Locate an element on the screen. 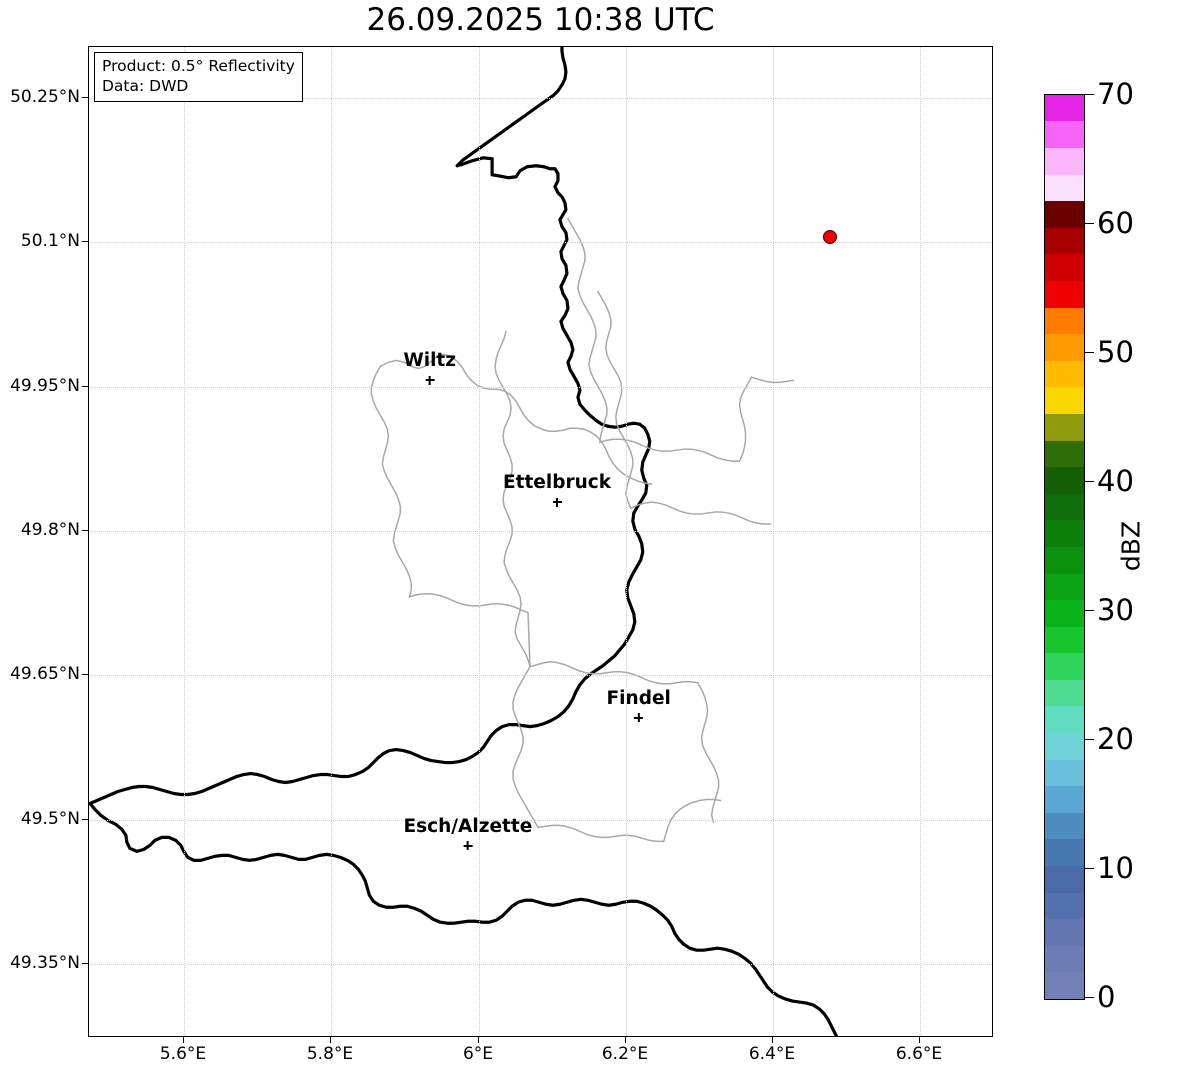  info-product-line: Product: 0.5° Reflectivity is located at coordinates (198, 66).